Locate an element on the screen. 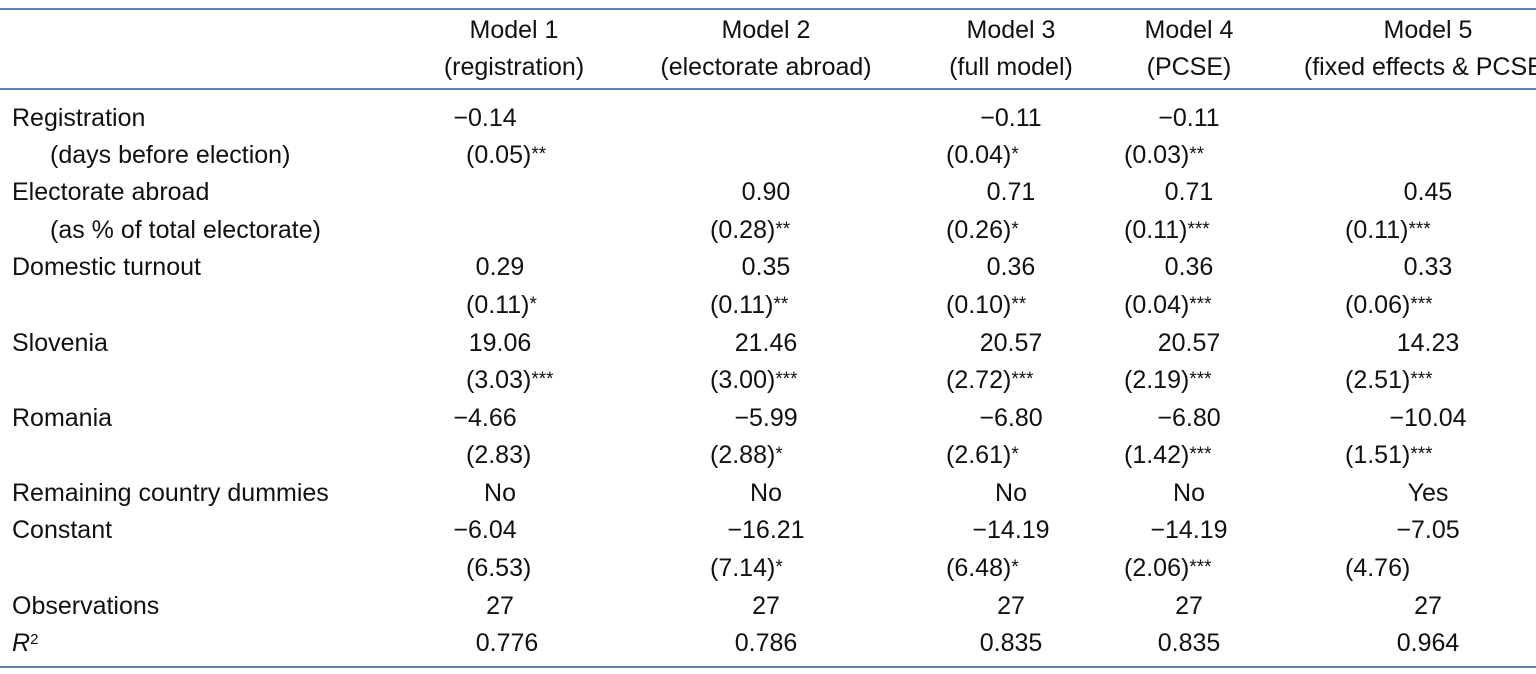  cell-m2-romania-se: (2.88)* is located at coordinates (746, 455).